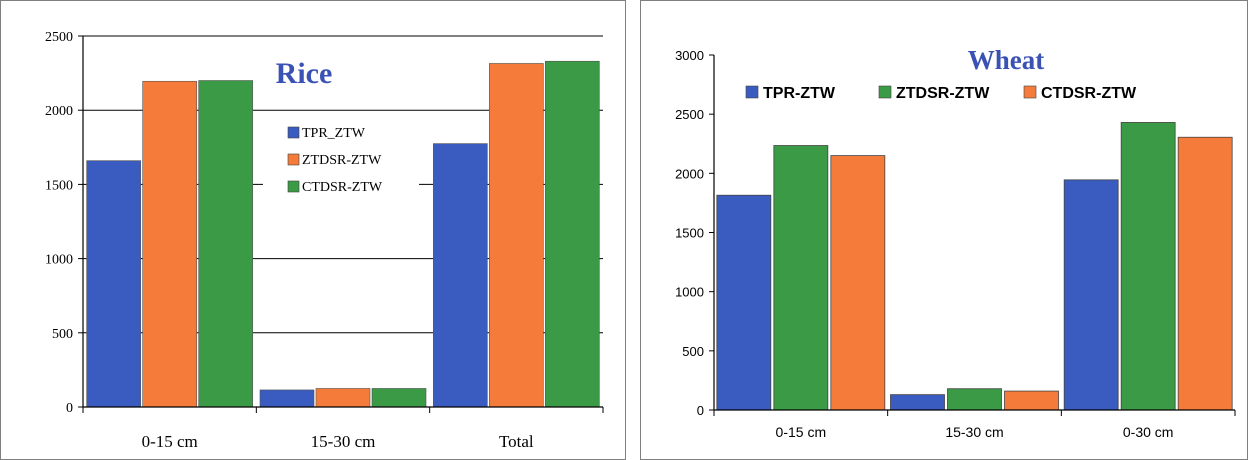 This screenshot has height=460, width=1248. Describe the element at coordinates (1148, 432) in the screenshot. I see `wheat-x-tick-label: 0-30 cm` at that location.